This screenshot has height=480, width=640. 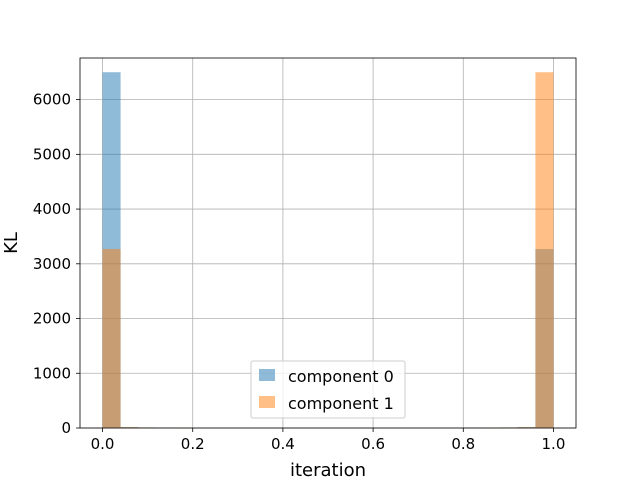 What do you see at coordinates (328, 470) in the screenshot?
I see `x-axis-label: iteration` at bounding box center [328, 470].